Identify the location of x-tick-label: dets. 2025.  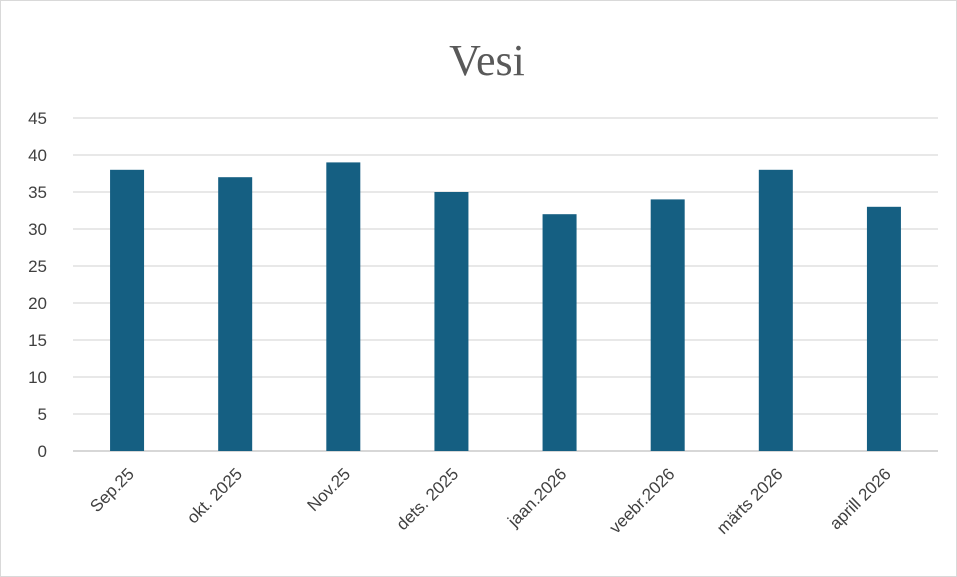
(428, 499).